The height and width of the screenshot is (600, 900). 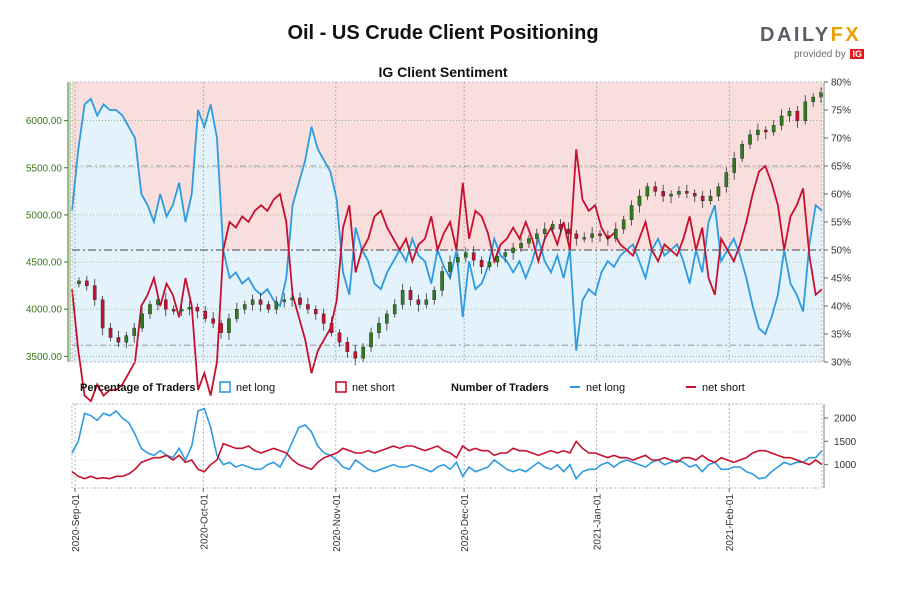 I want to click on logo-daily-text: DAILY, so click(x=795, y=35).